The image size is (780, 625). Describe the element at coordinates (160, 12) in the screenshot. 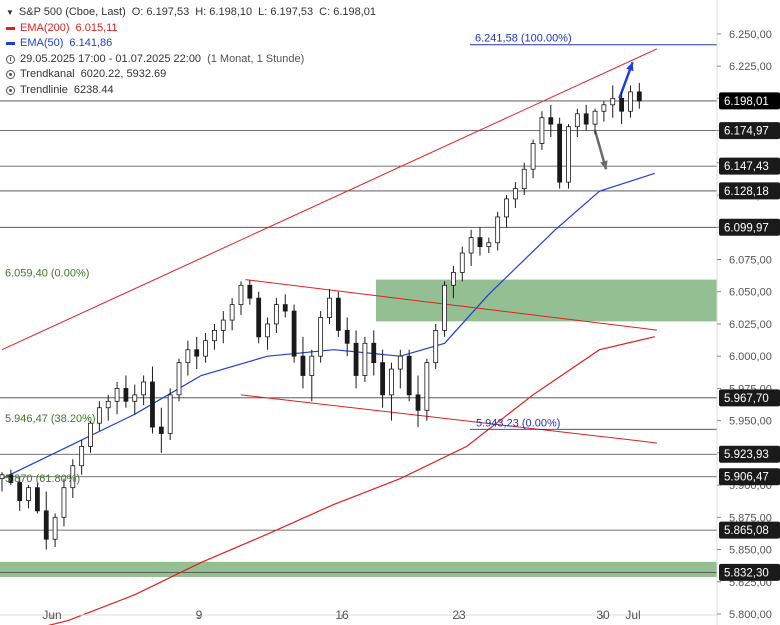

I see `ohlc-open: O: 6.197,53` at that location.